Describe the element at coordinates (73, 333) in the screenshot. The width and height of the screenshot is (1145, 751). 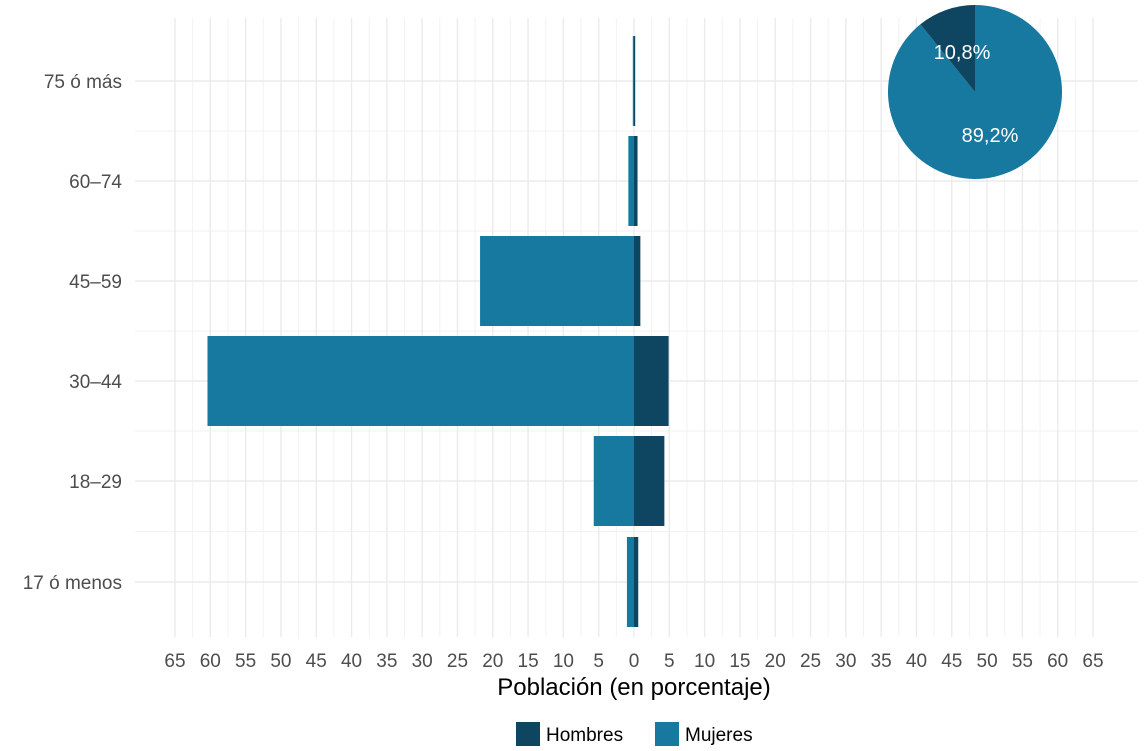
I see `y-axis-labels: 17 ó menos 18–29 30–44 45–59 60–74 75 ó más` at that location.